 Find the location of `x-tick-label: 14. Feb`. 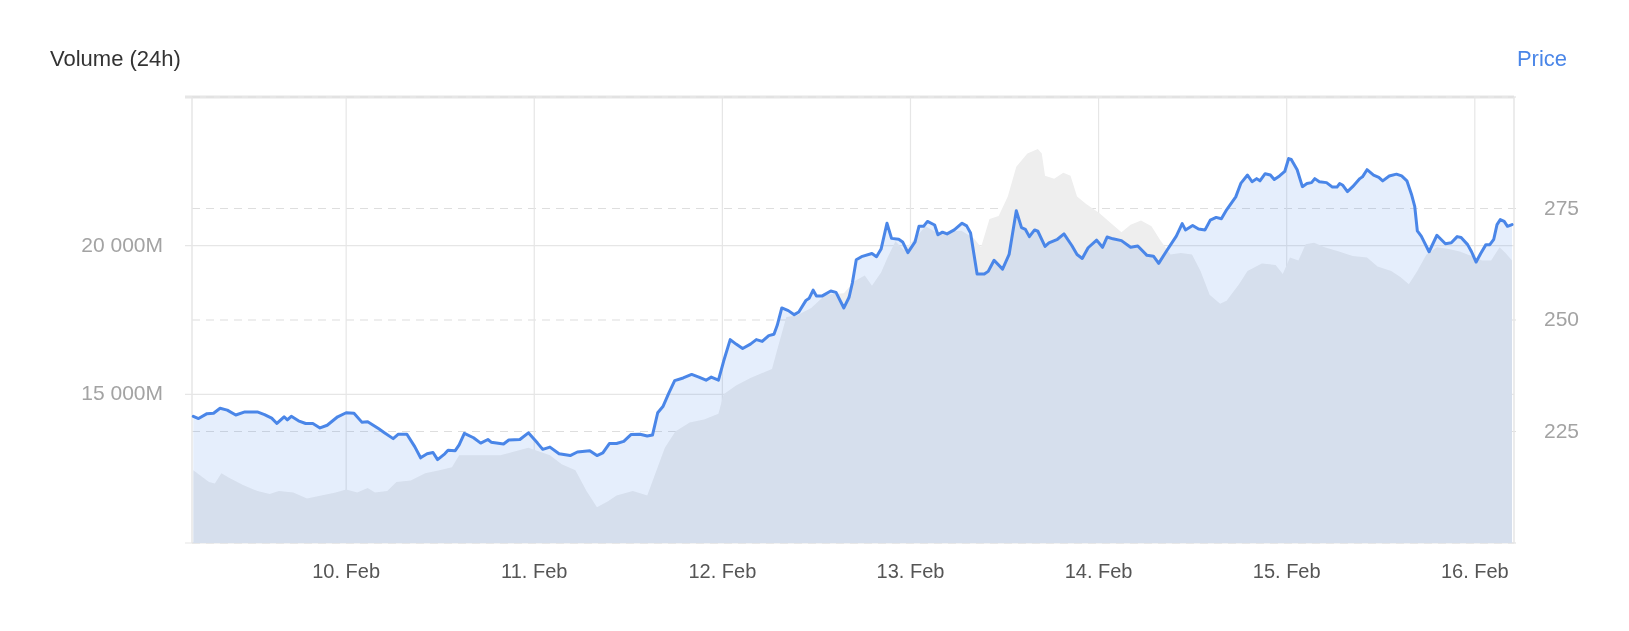

x-tick-label: 14. Feb is located at coordinates (1098, 571).